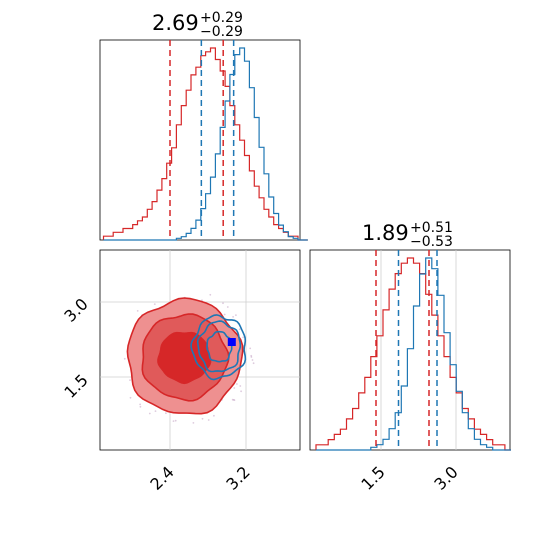  What do you see at coordinates (221, 18) in the screenshot?
I see `title-p1-plus: +0.29` at bounding box center [221, 18].